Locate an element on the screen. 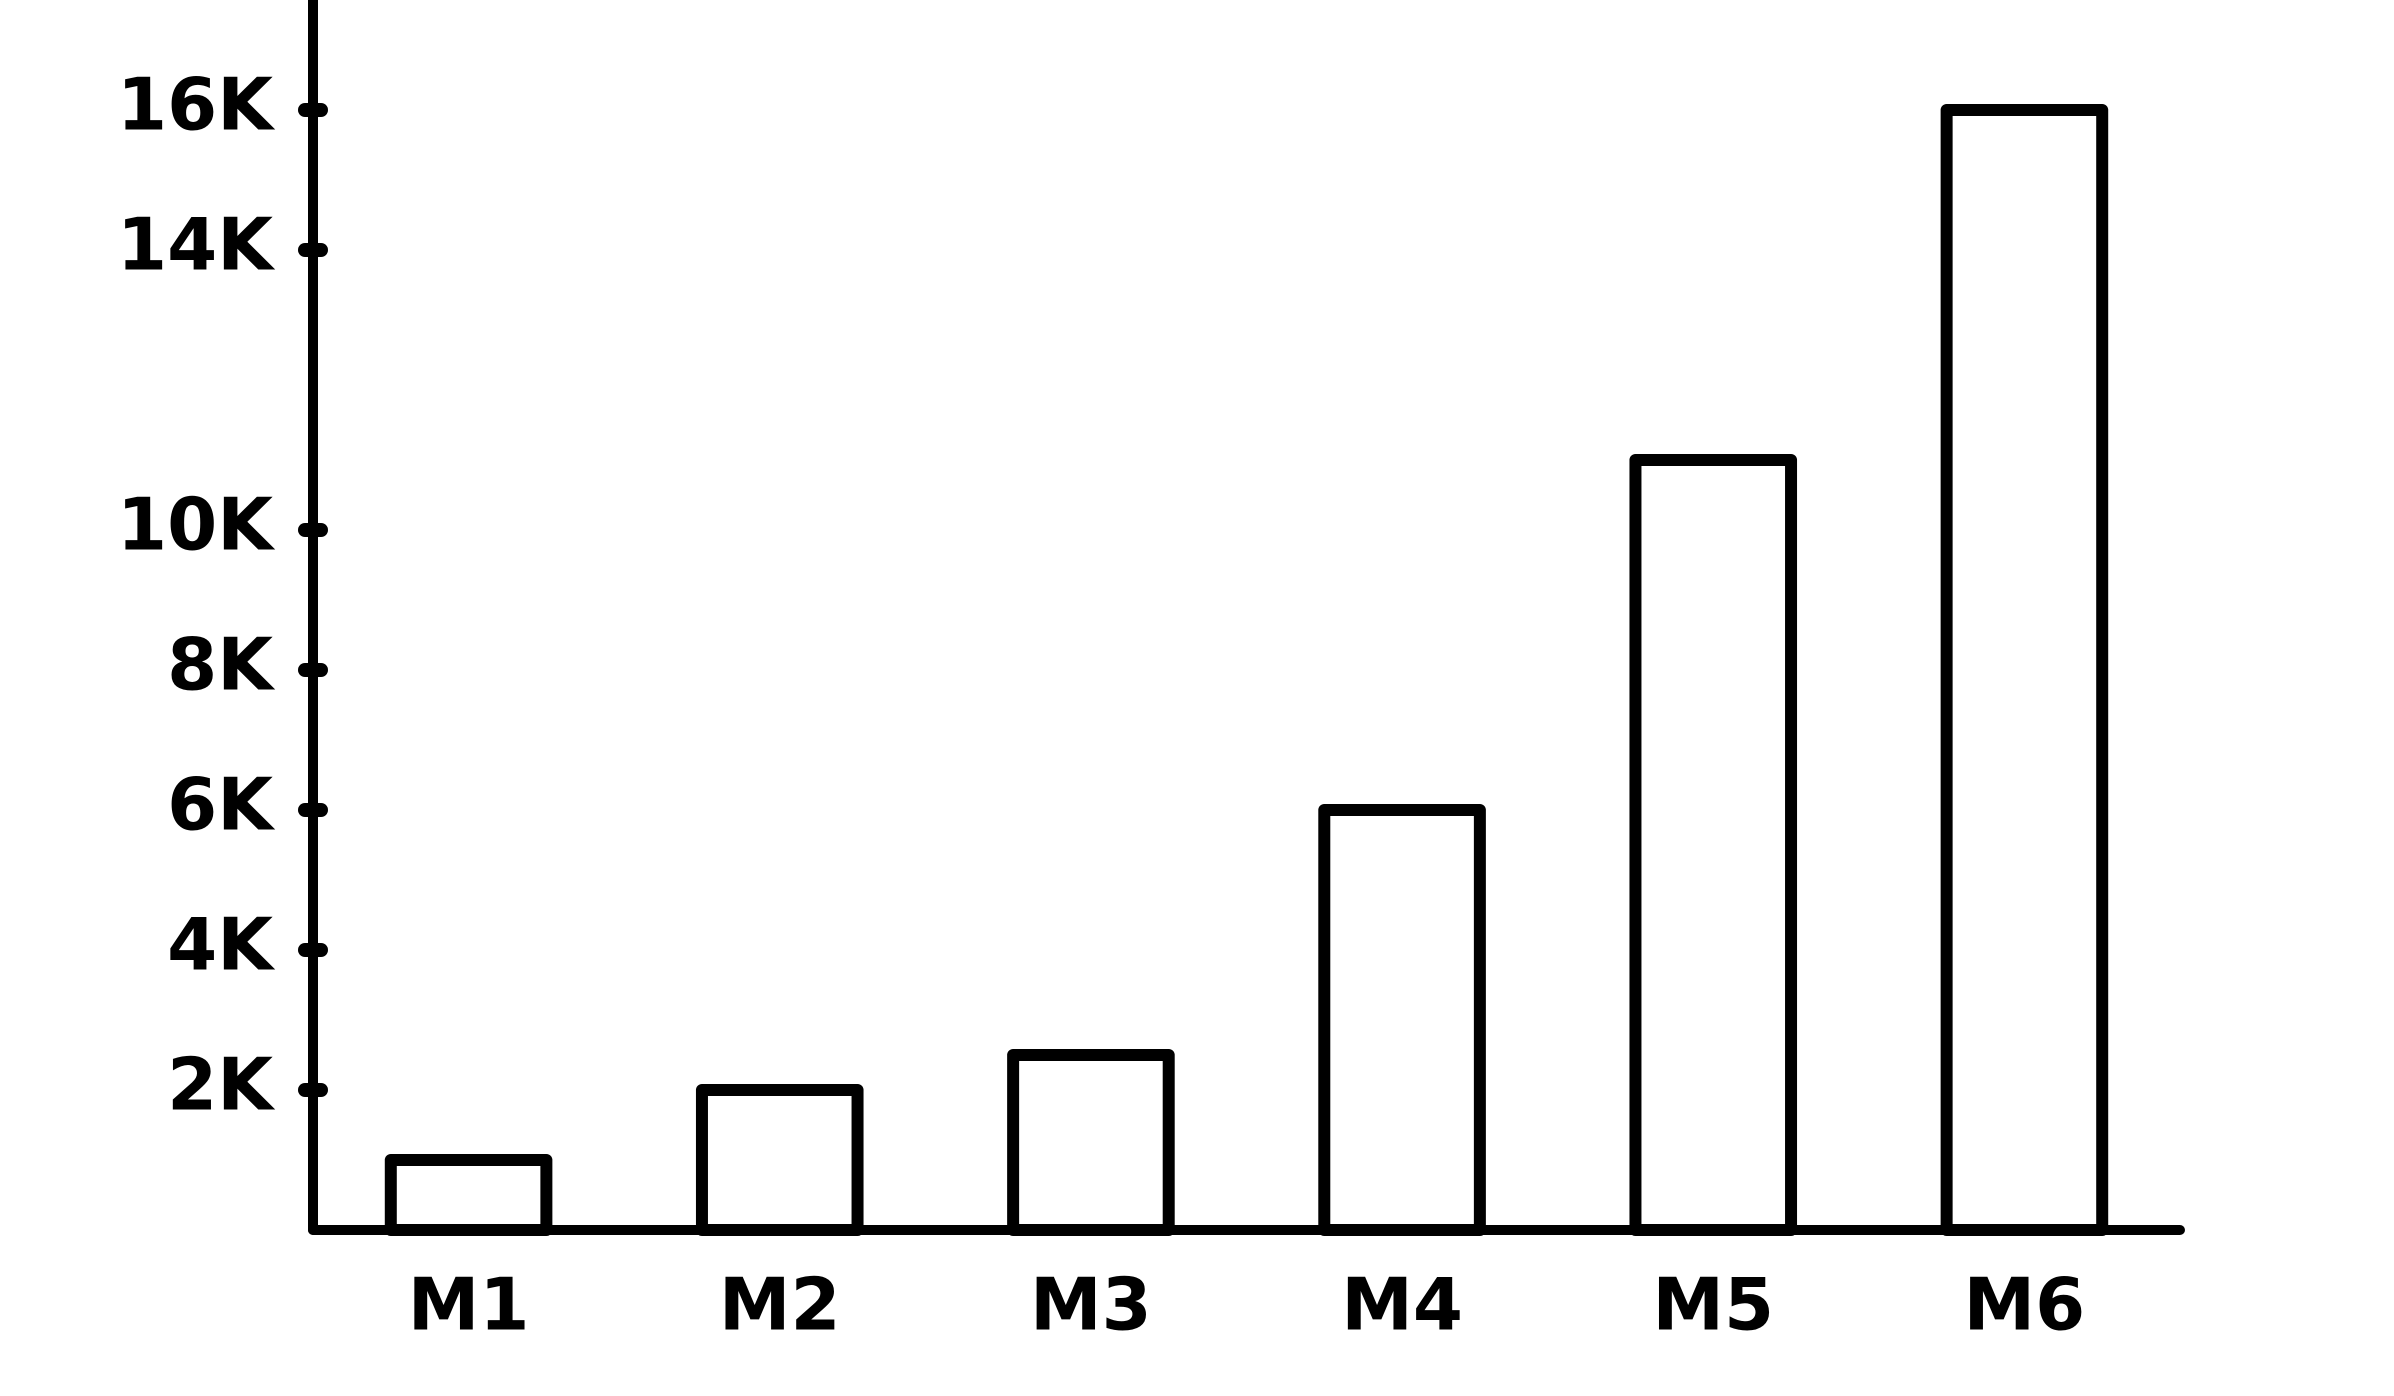 This screenshot has height=1396, width=2394. y-tick-label: 10K is located at coordinates (196, 525).